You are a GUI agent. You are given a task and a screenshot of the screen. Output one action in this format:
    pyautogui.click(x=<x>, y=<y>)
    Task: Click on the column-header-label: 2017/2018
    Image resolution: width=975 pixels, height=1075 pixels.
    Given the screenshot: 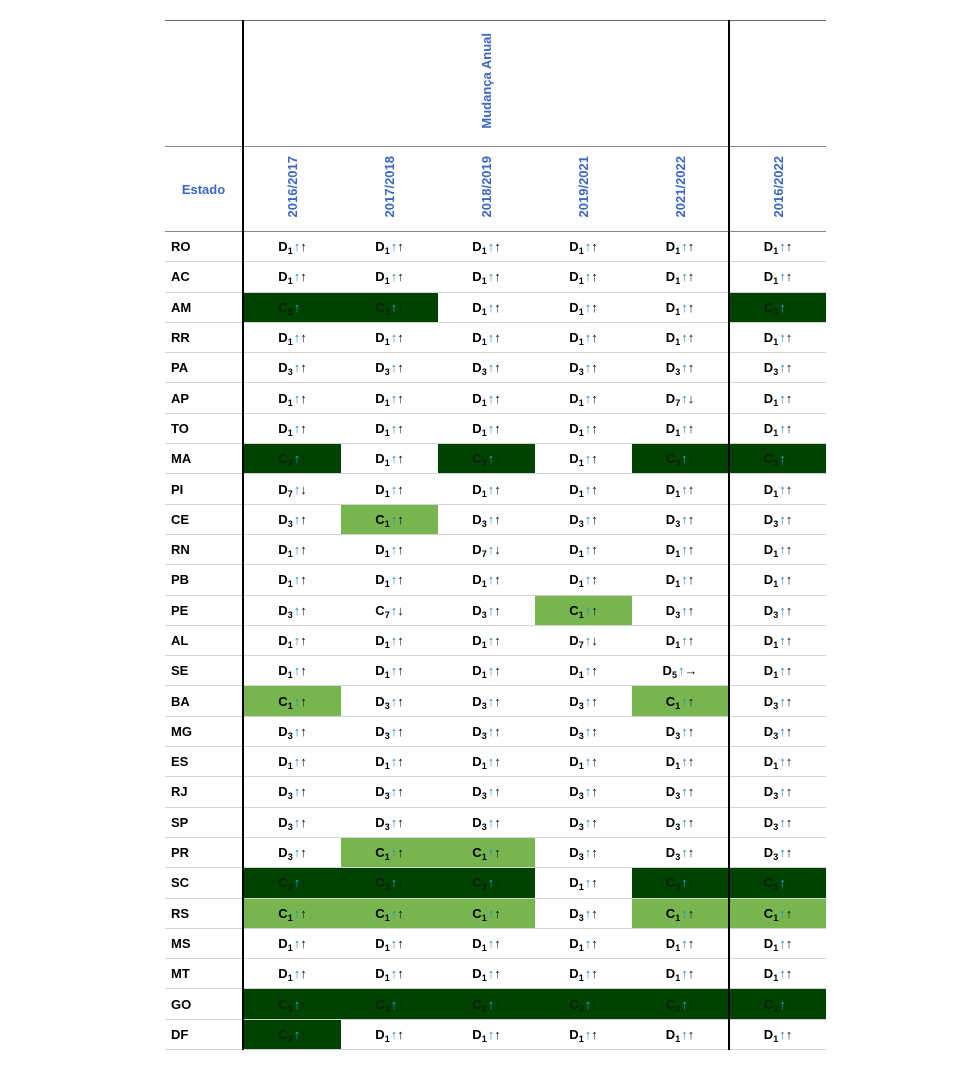 What is the action you would take?
    pyautogui.click(x=389, y=186)
    